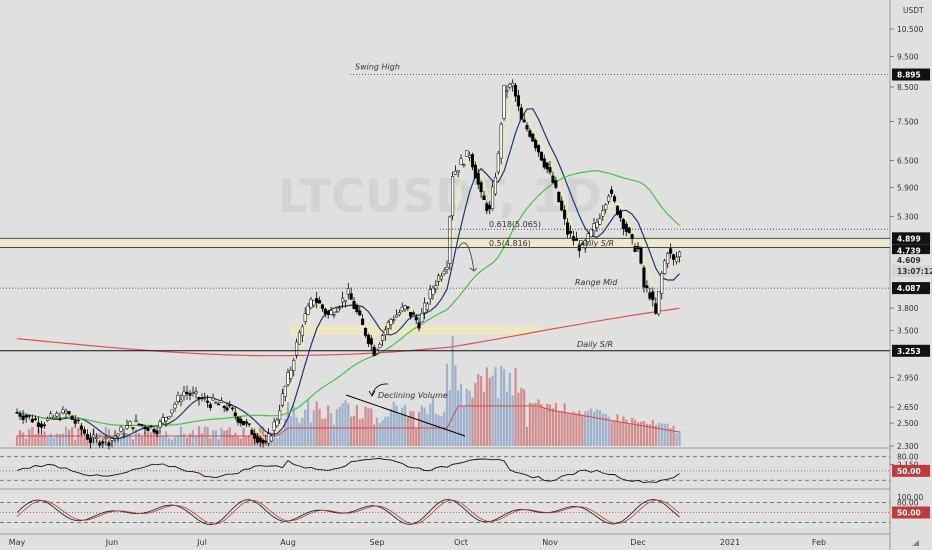 Image resolution: width=932 pixels, height=550 pixels. Describe the element at coordinates (908, 87) in the screenshot. I see `y-tick-label: 8.500` at that location.